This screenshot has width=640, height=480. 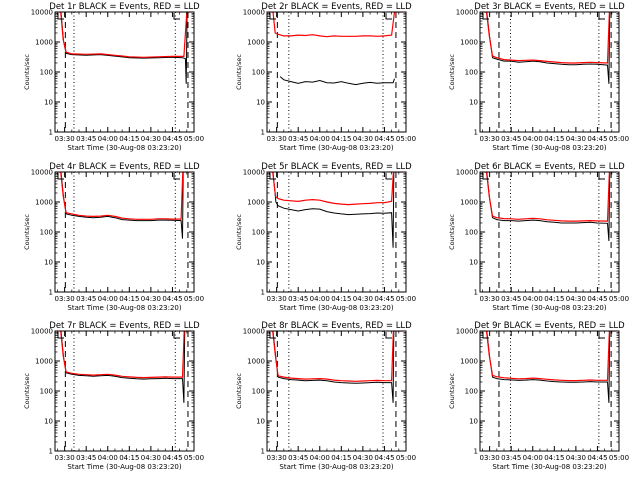 I want to click on panel-title: Det 2r BLACK = Events, RED = LLD, so click(x=336, y=7).